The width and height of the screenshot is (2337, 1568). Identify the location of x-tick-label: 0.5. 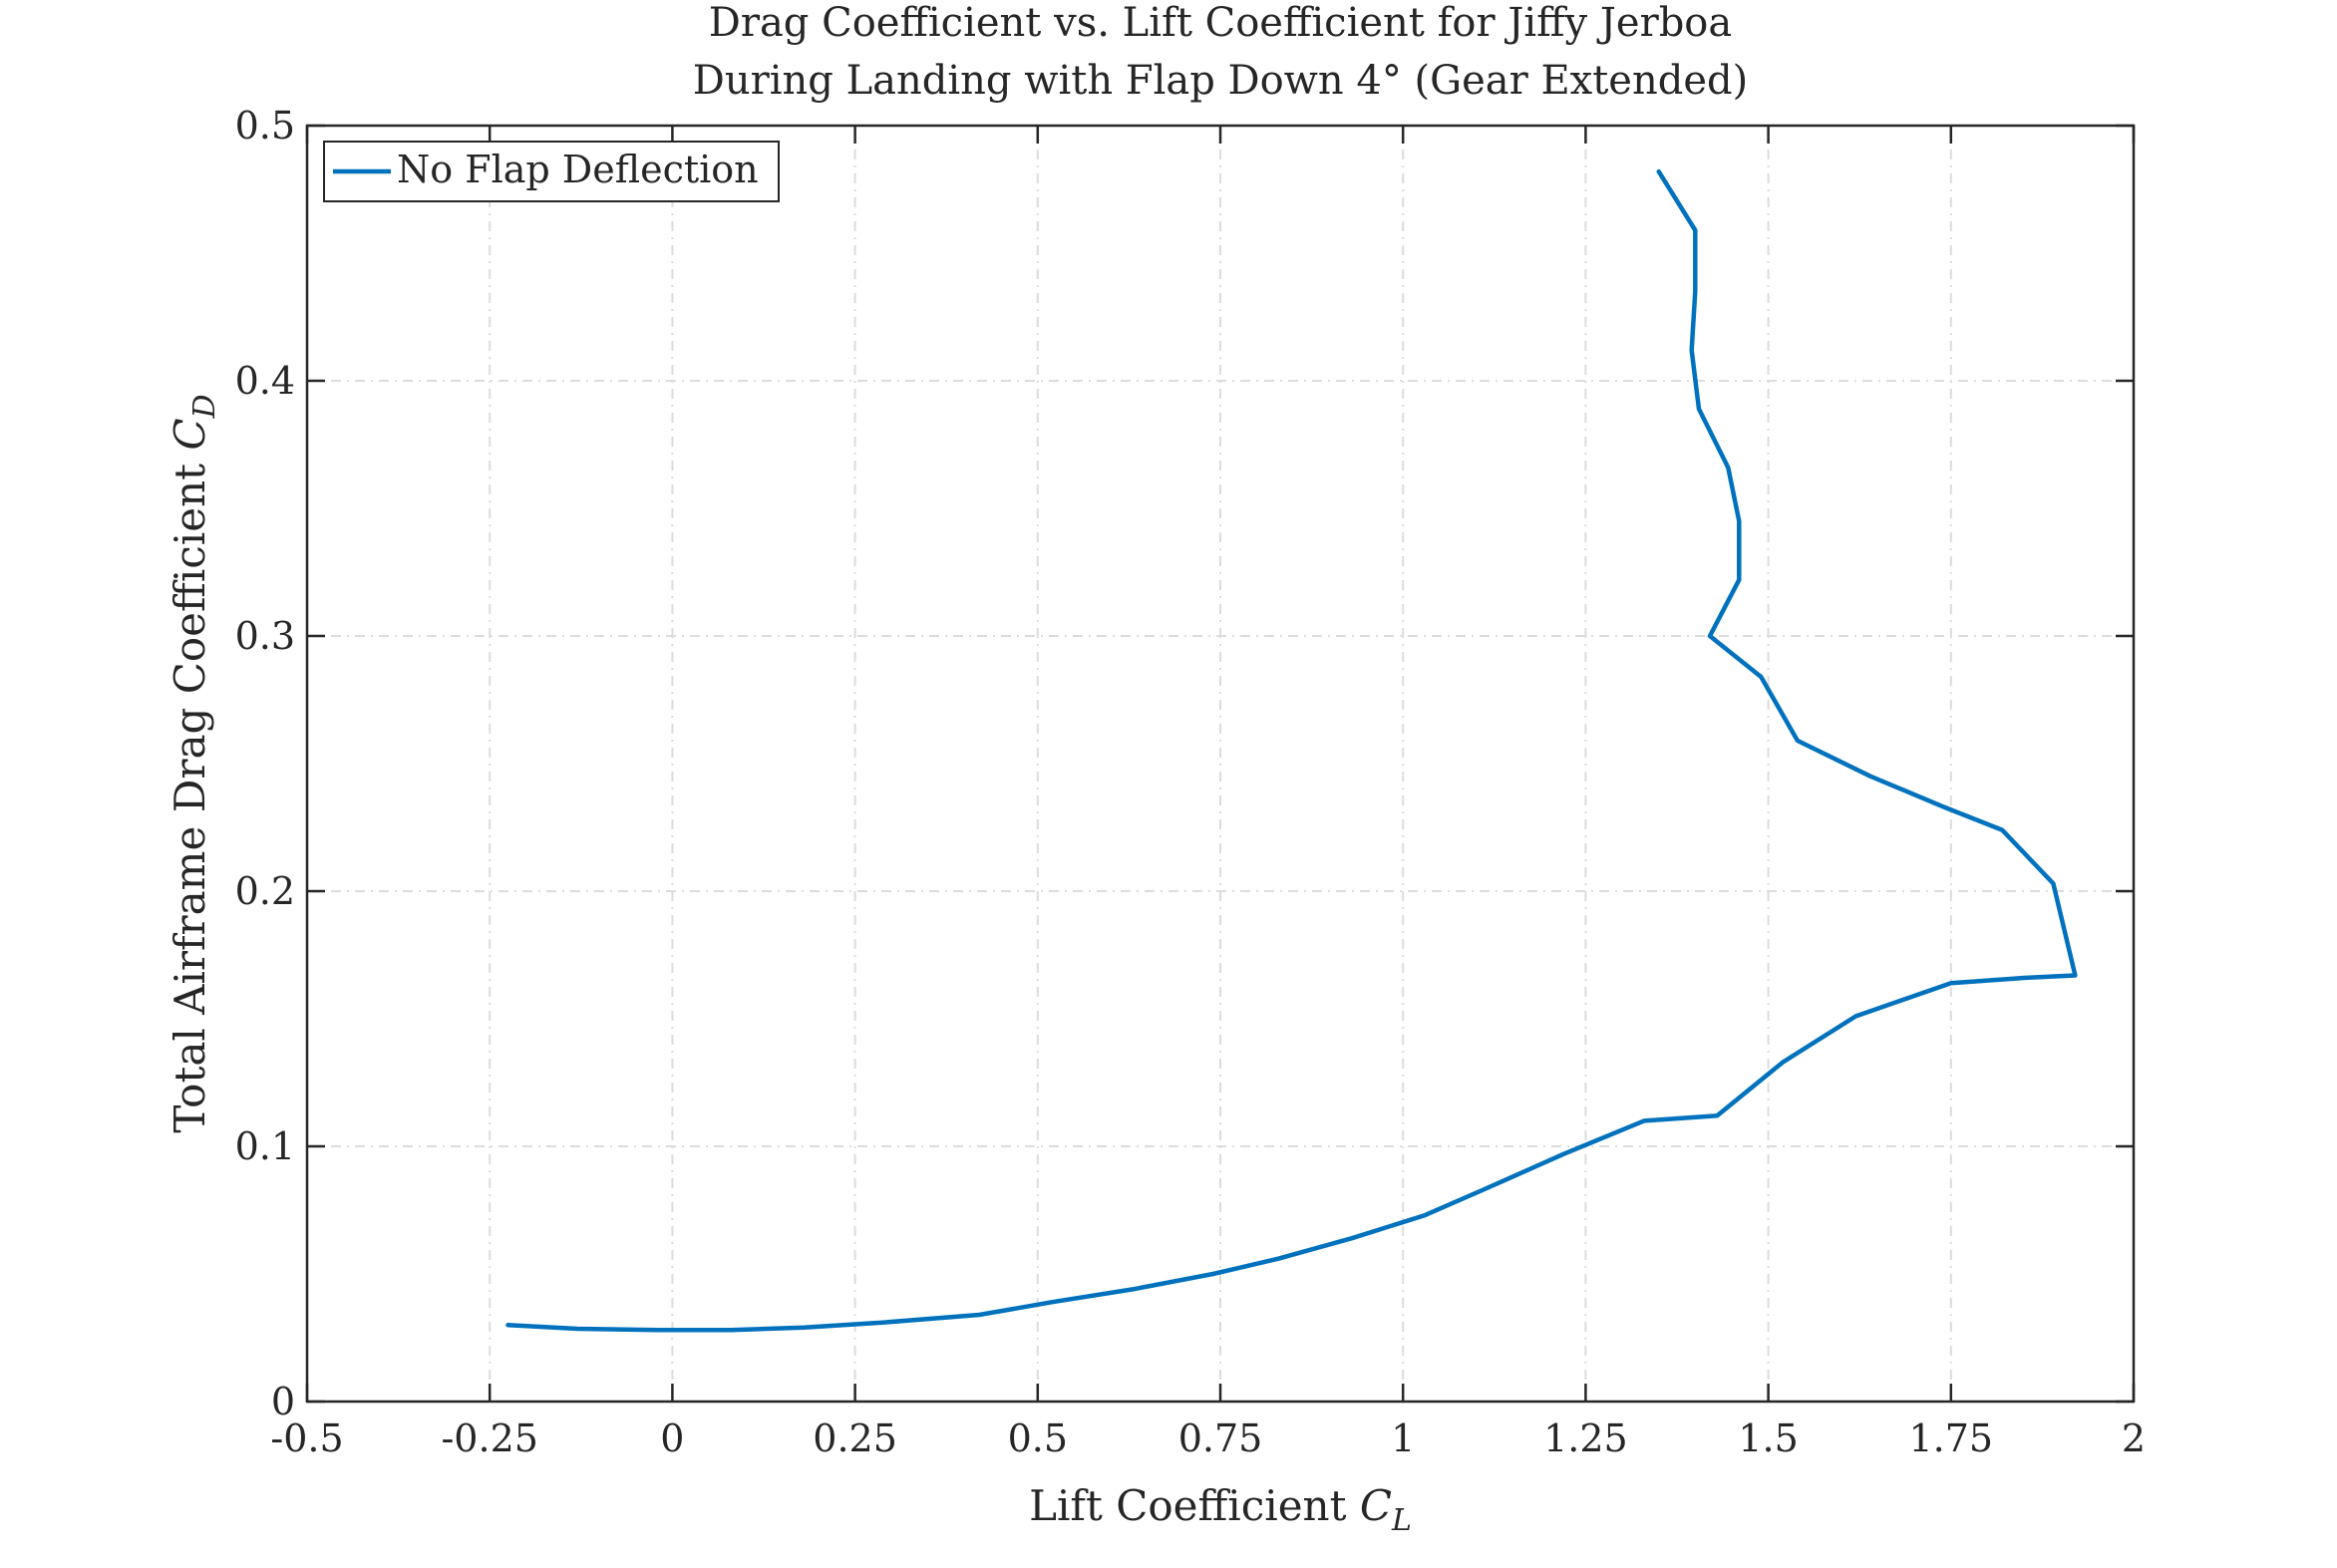
(1038, 1438).